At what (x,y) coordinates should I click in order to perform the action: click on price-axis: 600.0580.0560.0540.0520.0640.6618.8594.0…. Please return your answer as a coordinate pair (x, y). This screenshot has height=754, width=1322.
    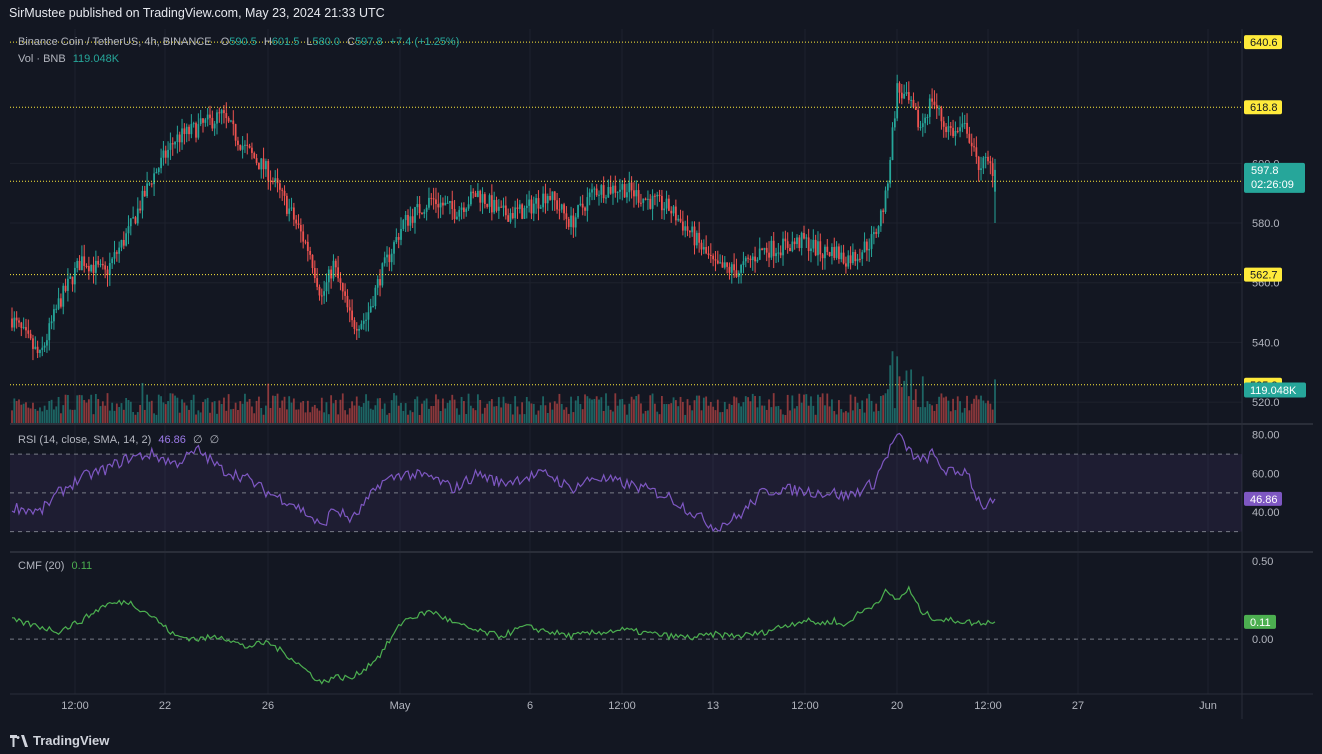
    Looking at the image, I should click on (1275, 340).